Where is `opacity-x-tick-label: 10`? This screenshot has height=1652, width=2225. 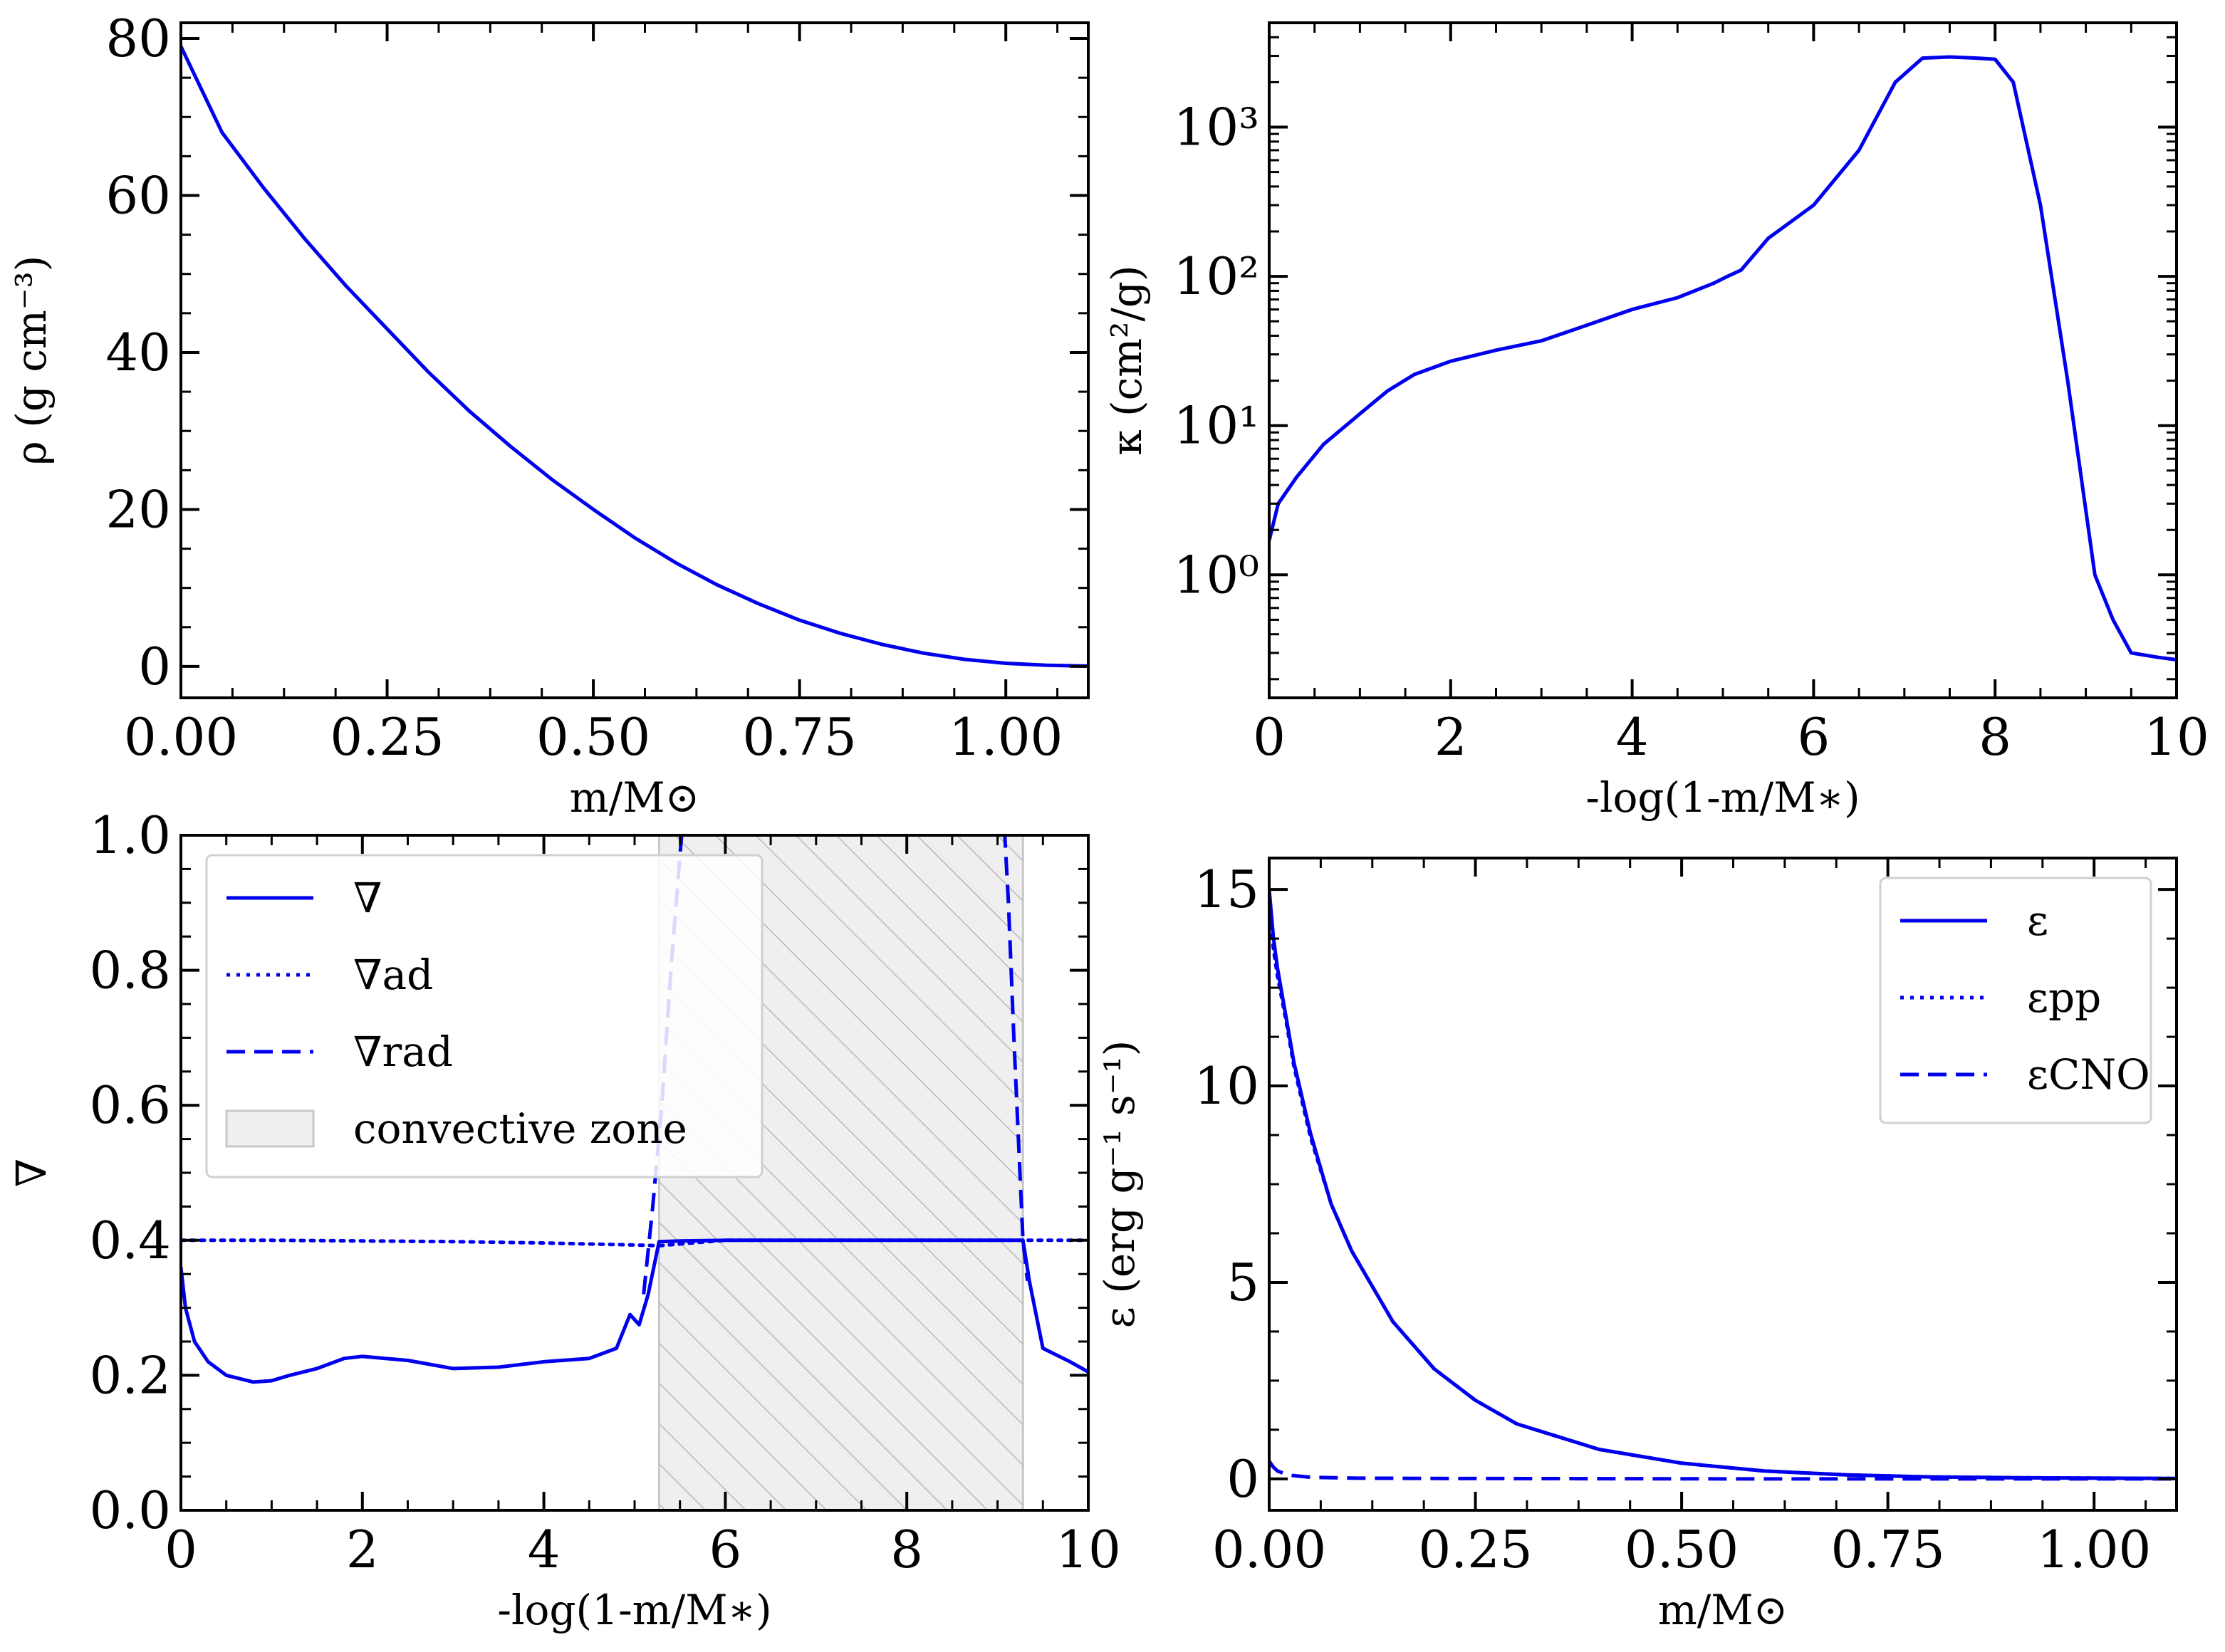 opacity-x-tick-label: 10 is located at coordinates (2176, 737).